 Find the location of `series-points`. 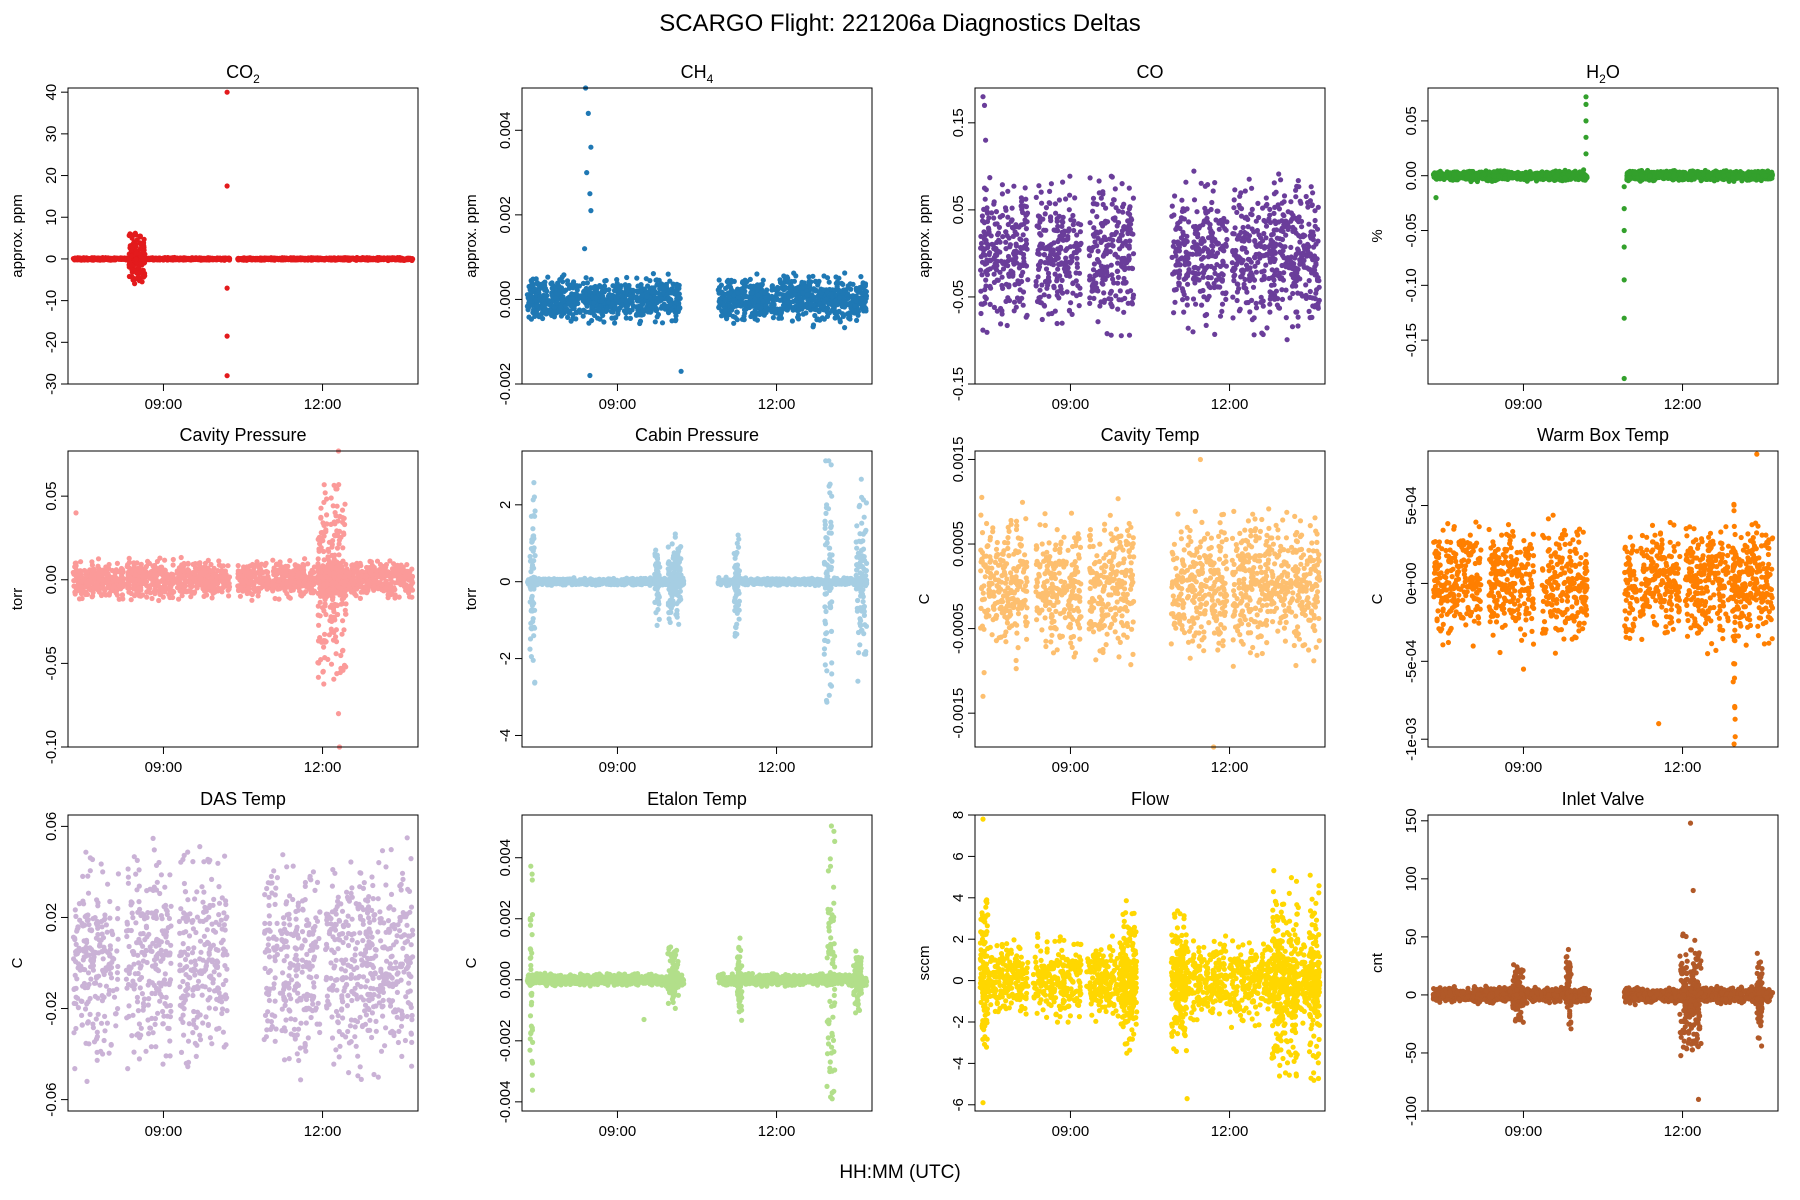

series-points is located at coordinates (1602, 238).